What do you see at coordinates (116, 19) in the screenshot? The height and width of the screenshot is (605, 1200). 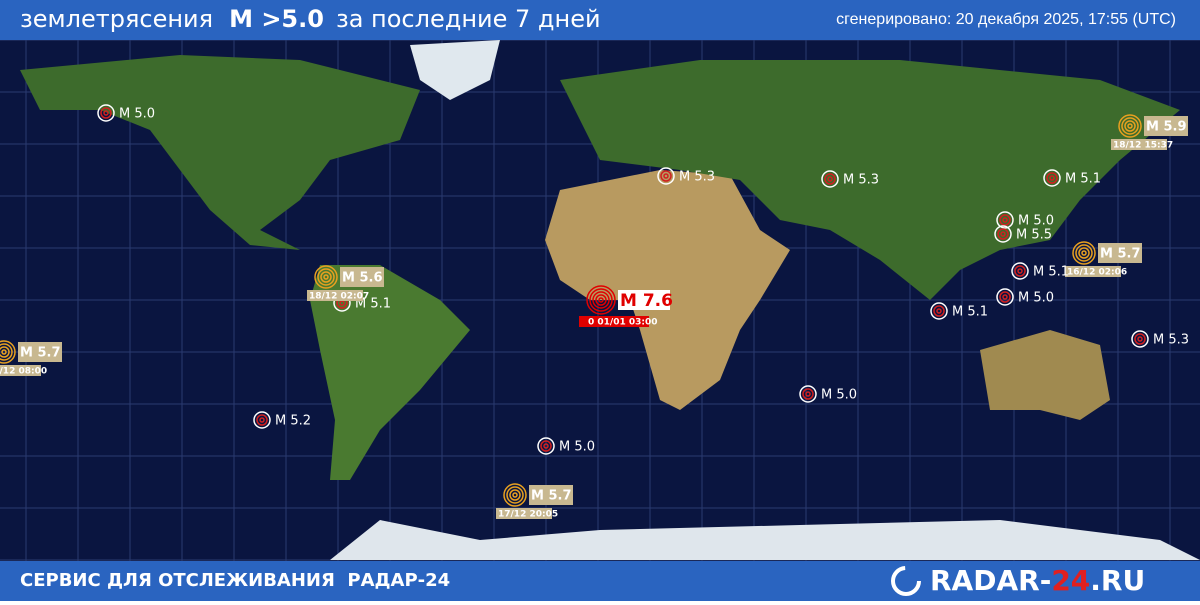 I see `title-part: землетрясения` at bounding box center [116, 19].